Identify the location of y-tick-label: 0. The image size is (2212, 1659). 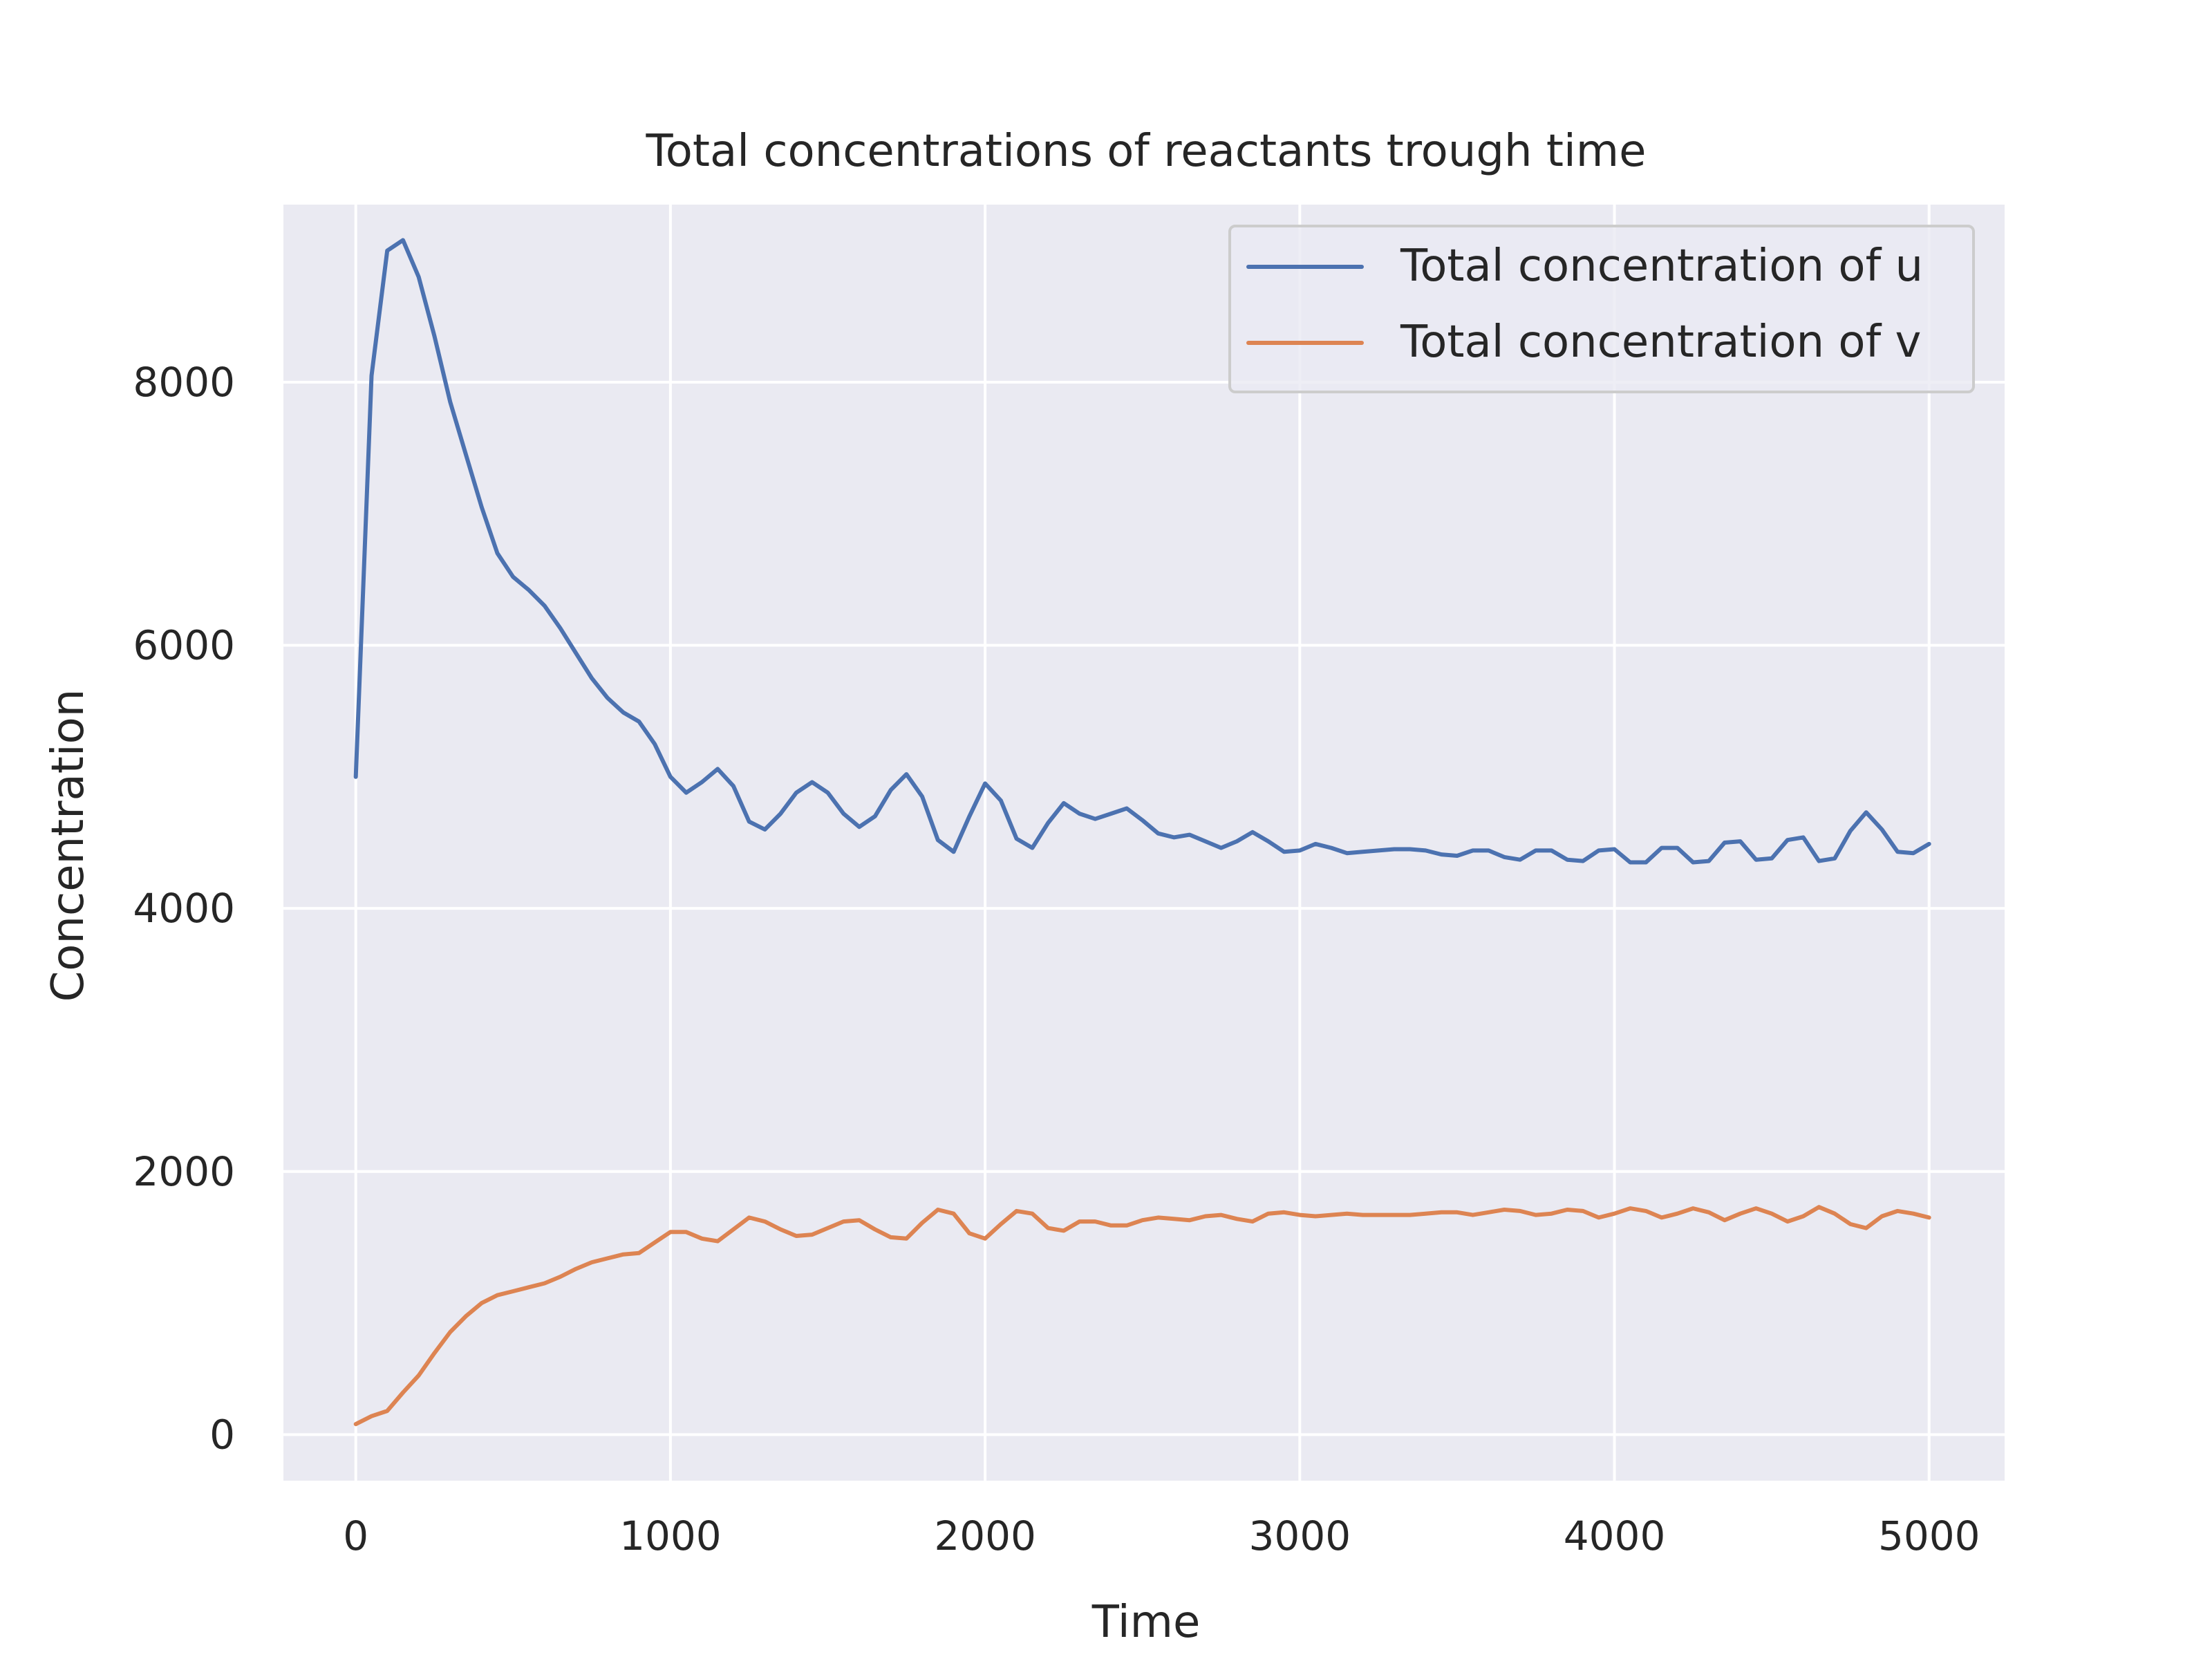
(222, 1434).